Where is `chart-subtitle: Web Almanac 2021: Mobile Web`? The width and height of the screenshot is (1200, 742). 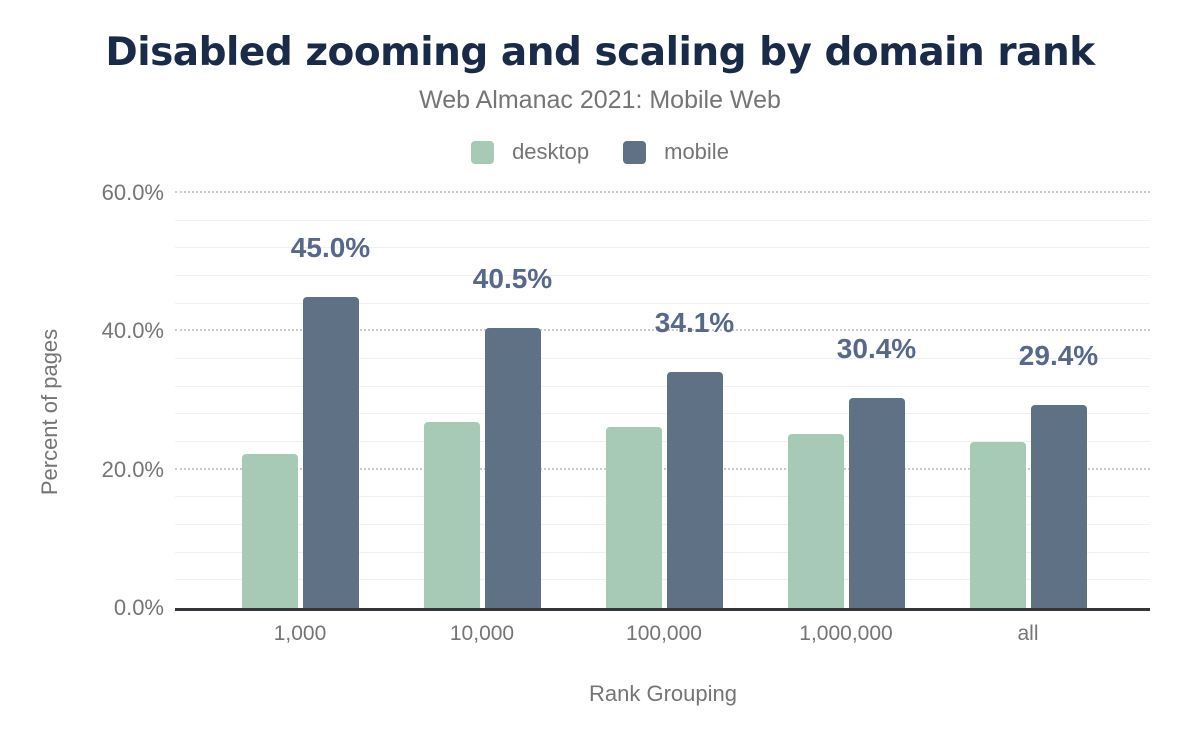 chart-subtitle: Web Almanac 2021: Mobile Web is located at coordinates (600, 100).